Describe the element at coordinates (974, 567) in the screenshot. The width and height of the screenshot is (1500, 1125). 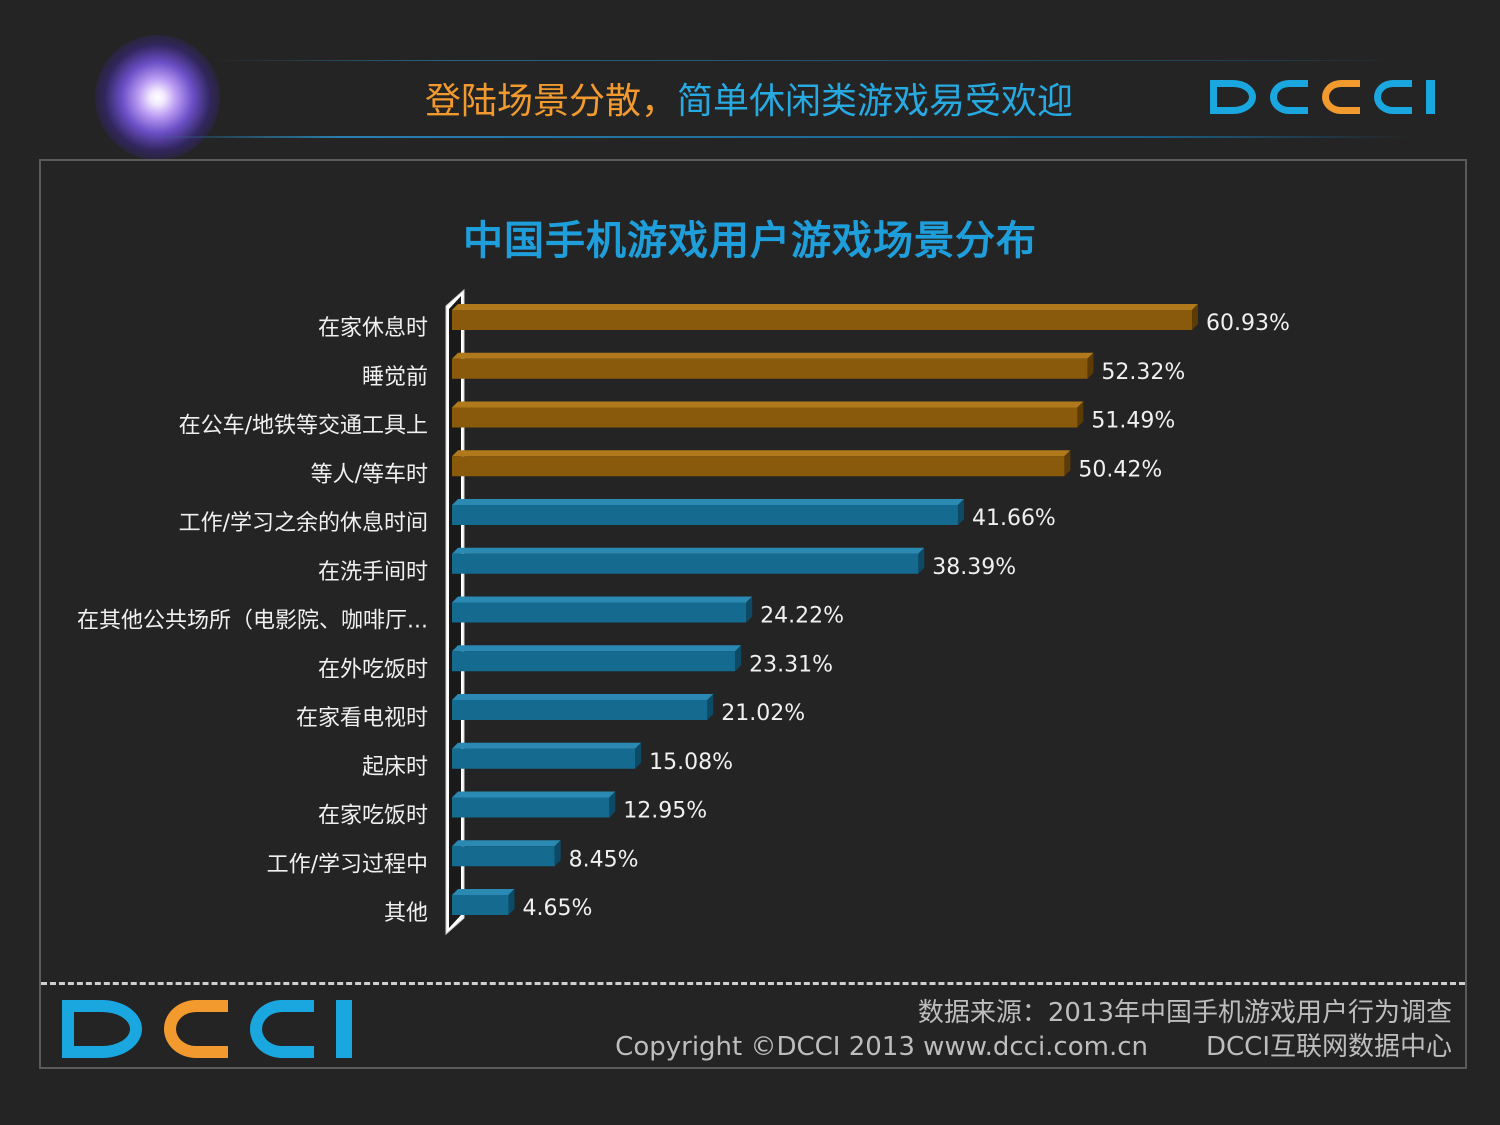
I see `data-label: 38.39%` at that location.